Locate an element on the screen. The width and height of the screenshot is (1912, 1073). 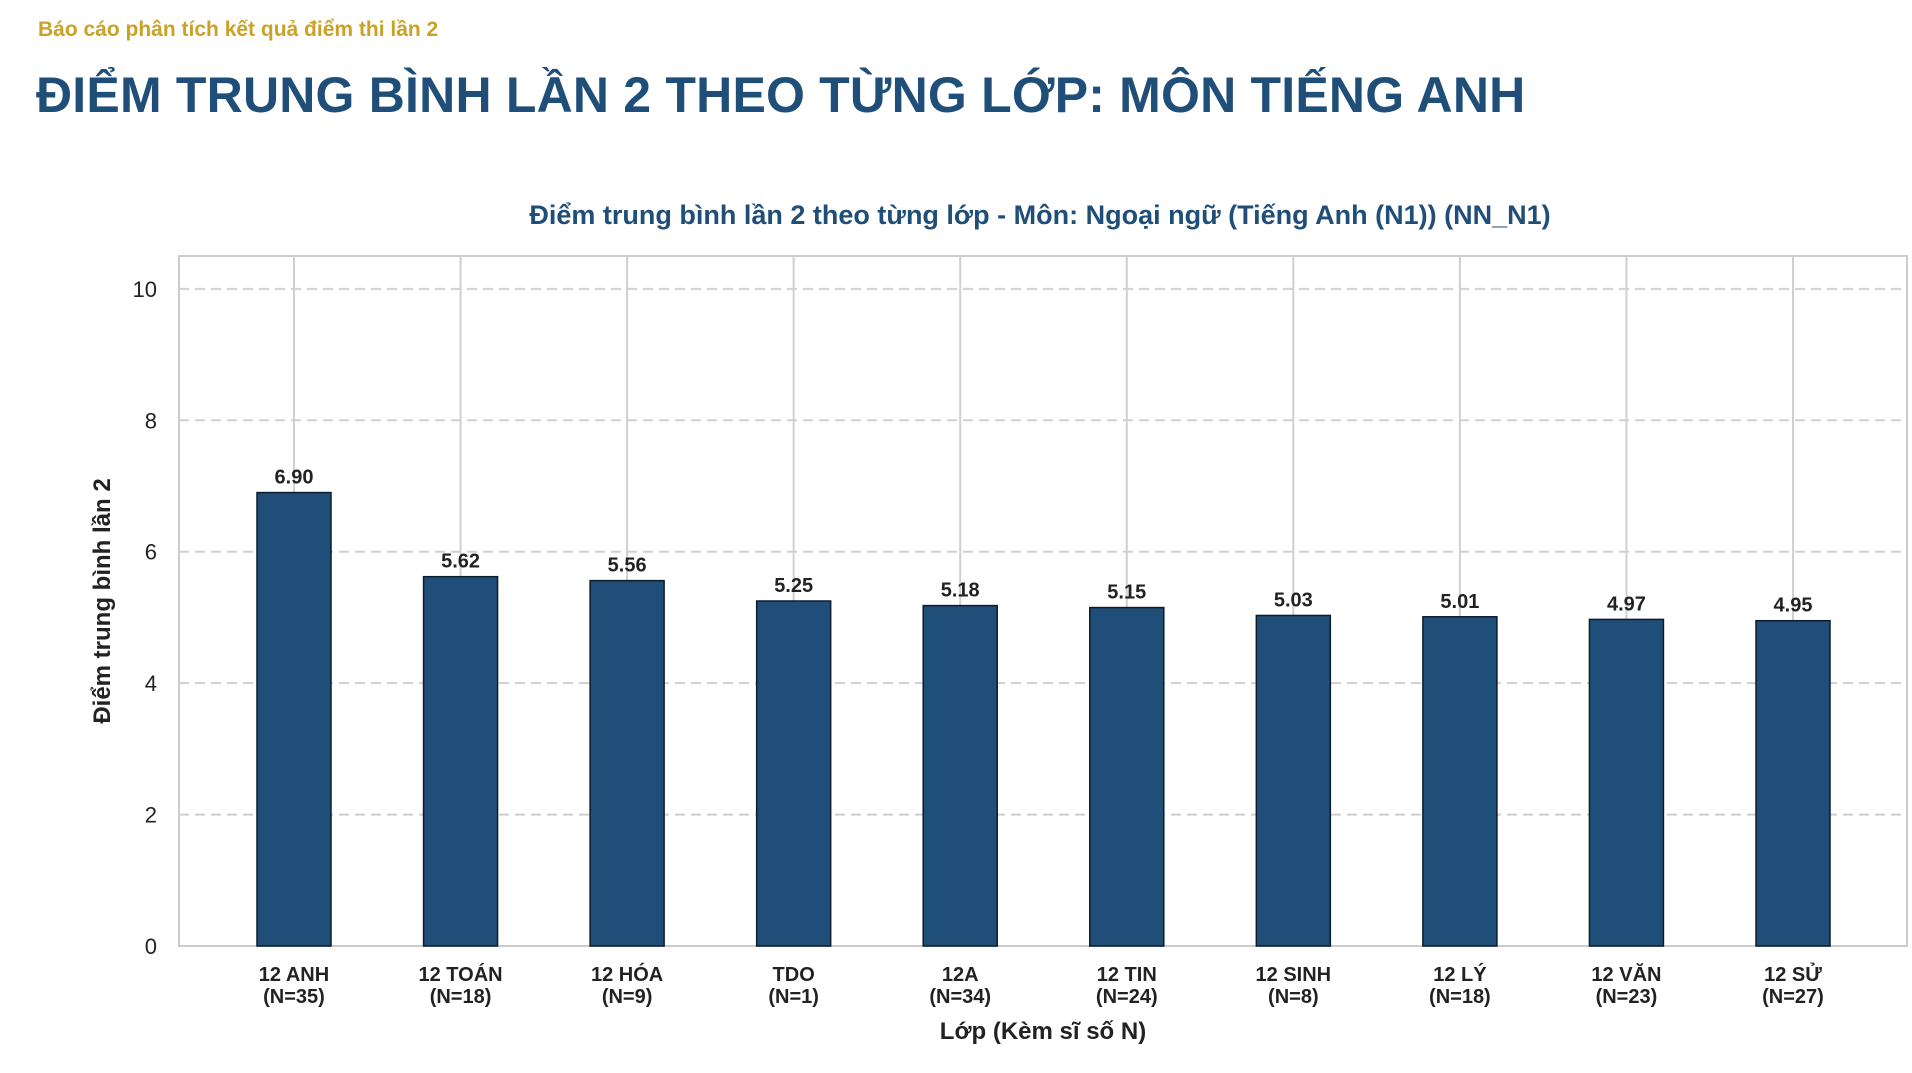
x-tick-count: (N=34) is located at coordinates (960, 997).